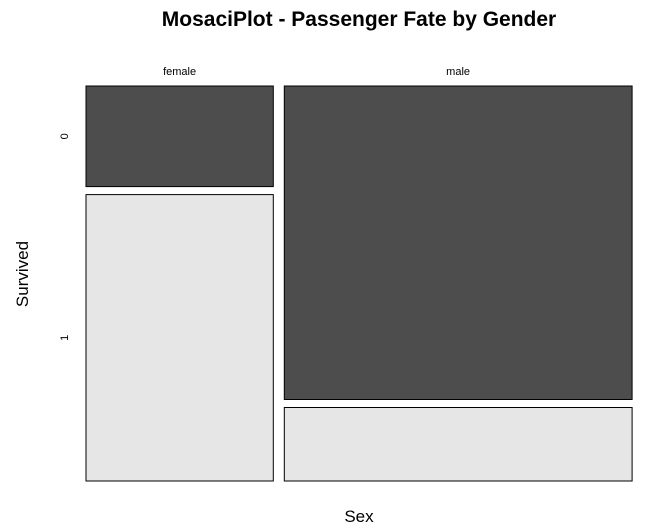  Describe the element at coordinates (179, 72) in the screenshot. I see `x-tick-label-female: female` at that location.